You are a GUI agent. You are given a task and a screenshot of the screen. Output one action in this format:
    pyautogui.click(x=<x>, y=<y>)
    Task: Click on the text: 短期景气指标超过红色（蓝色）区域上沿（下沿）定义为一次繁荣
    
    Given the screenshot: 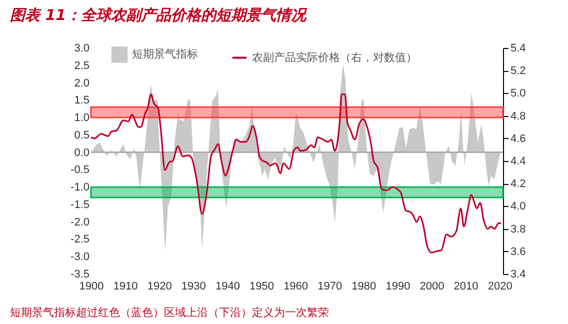 What is the action you would take?
    pyautogui.click(x=169, y=312)
    